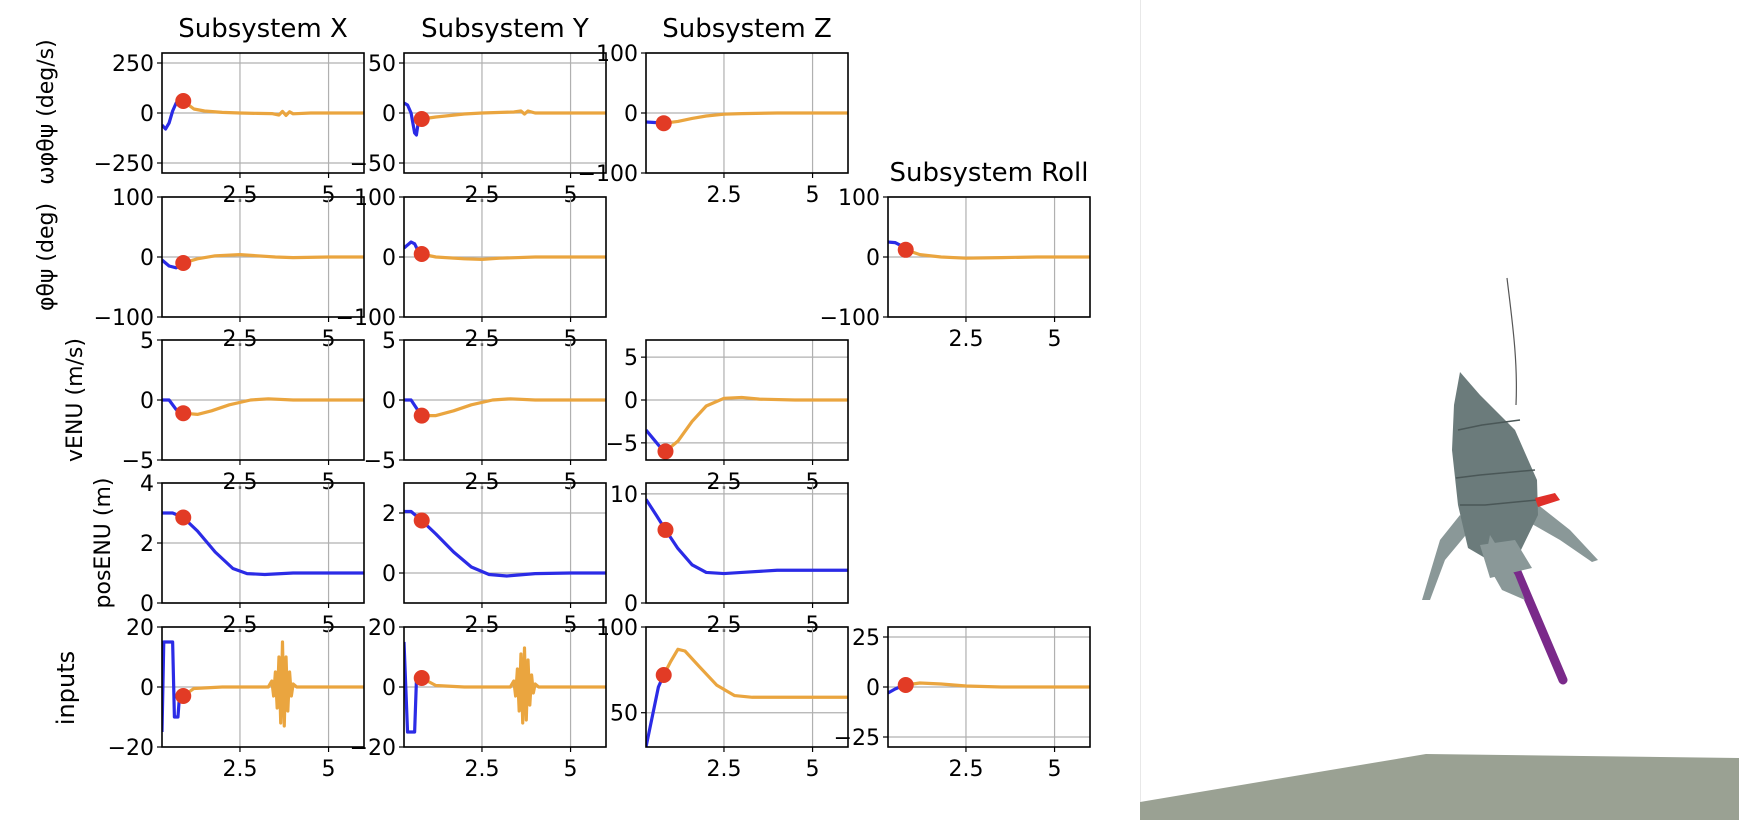 This screenshot has height=820, width=1739. I want to click on col-title-y: Subsystem Y, so click(505, 29).